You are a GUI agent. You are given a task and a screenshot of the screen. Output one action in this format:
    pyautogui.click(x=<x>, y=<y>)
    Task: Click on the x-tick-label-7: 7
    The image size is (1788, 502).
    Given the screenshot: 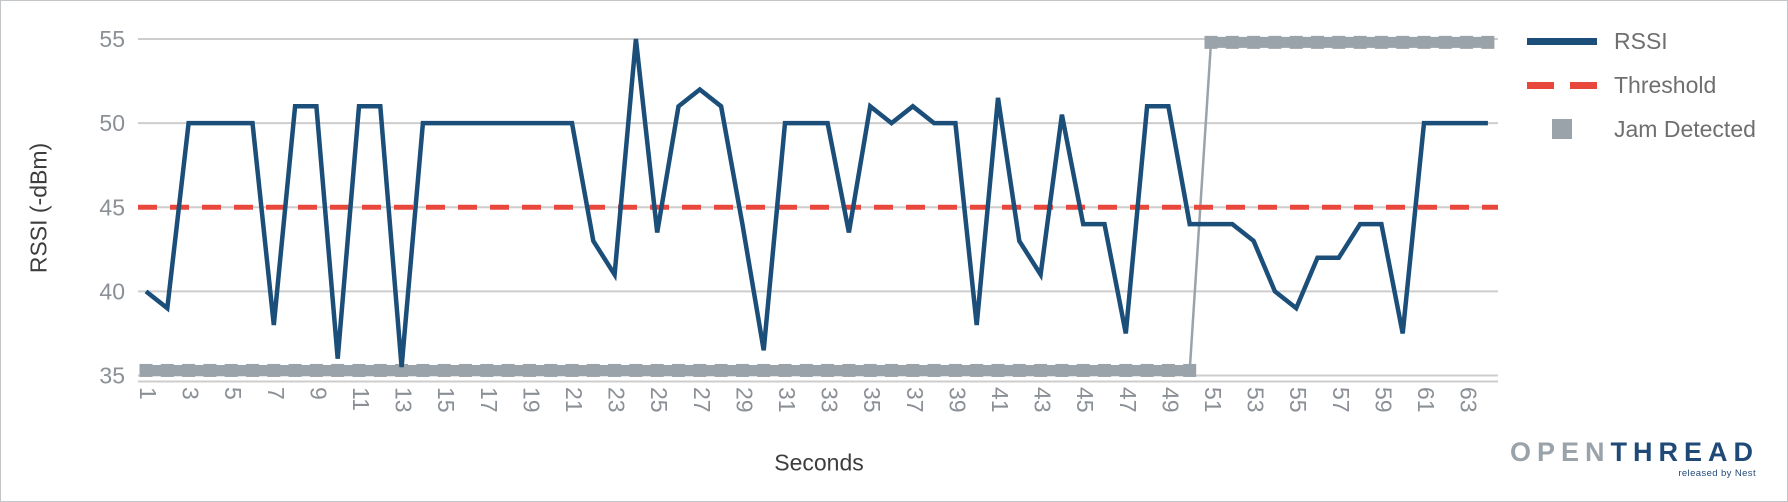 What is the action you would take?
    pyautogui.click(x=276, y=393)
    